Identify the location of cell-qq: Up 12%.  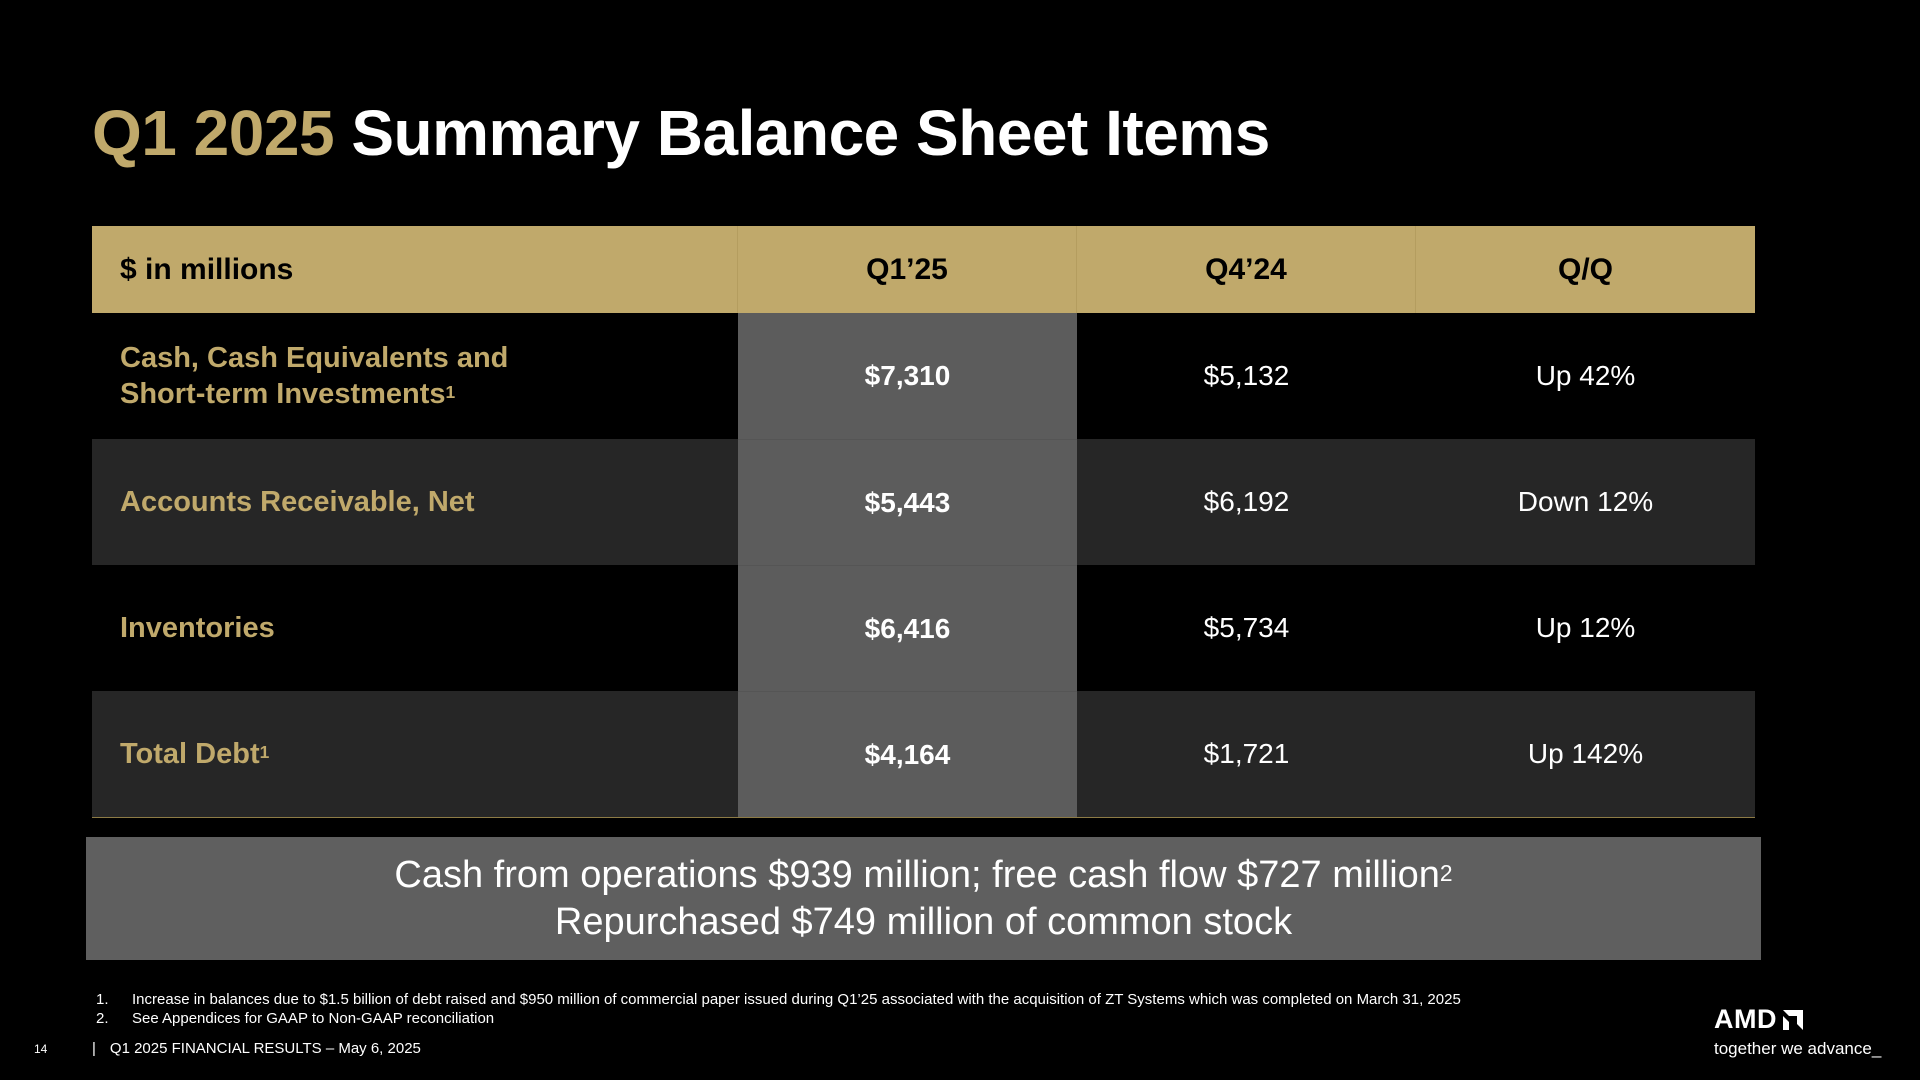
(1585, 627).